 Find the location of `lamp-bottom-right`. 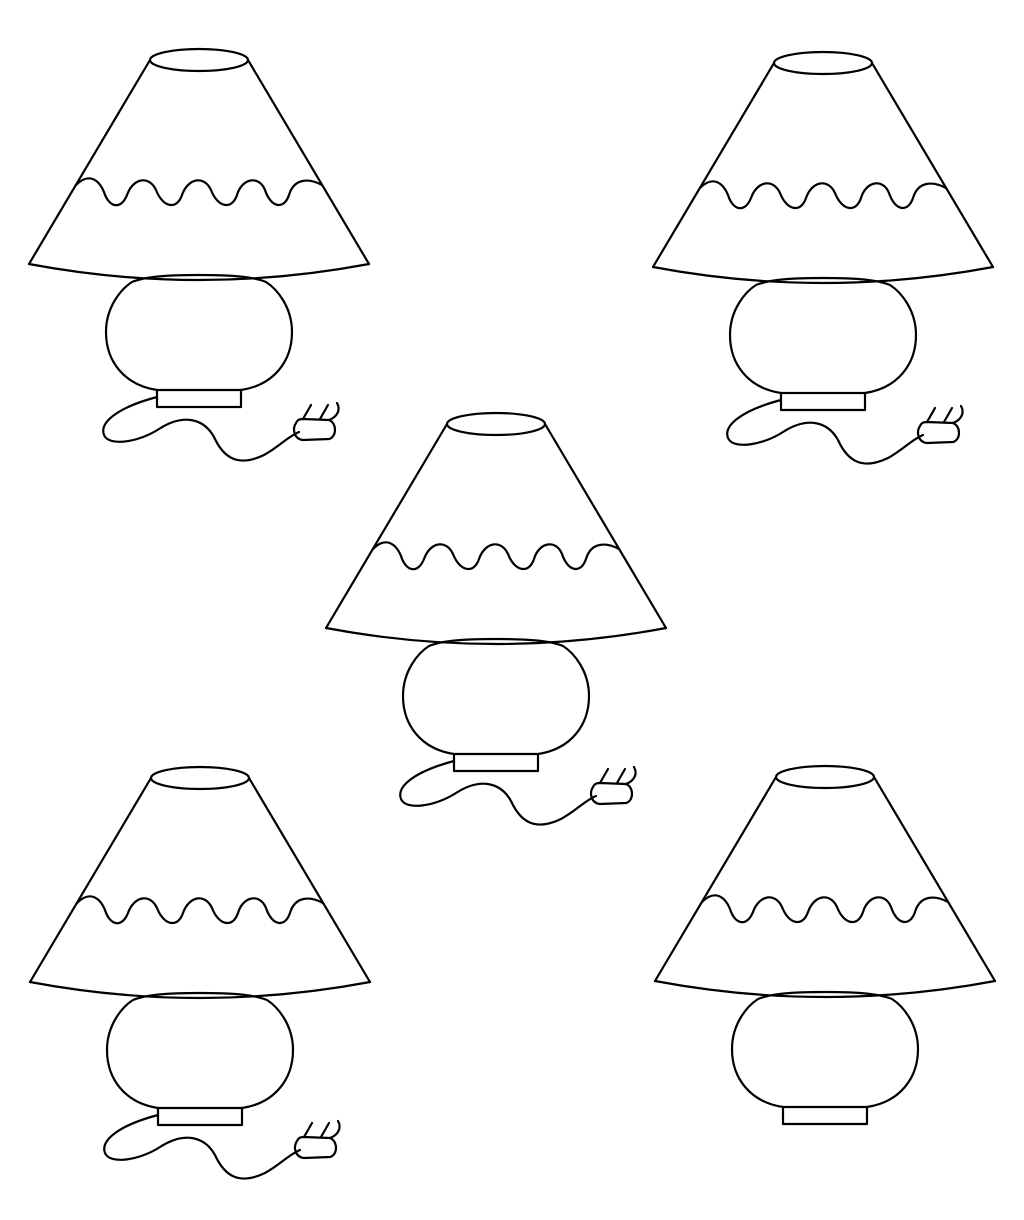

lamp-bottom-right is located at coordinates (825, 945).